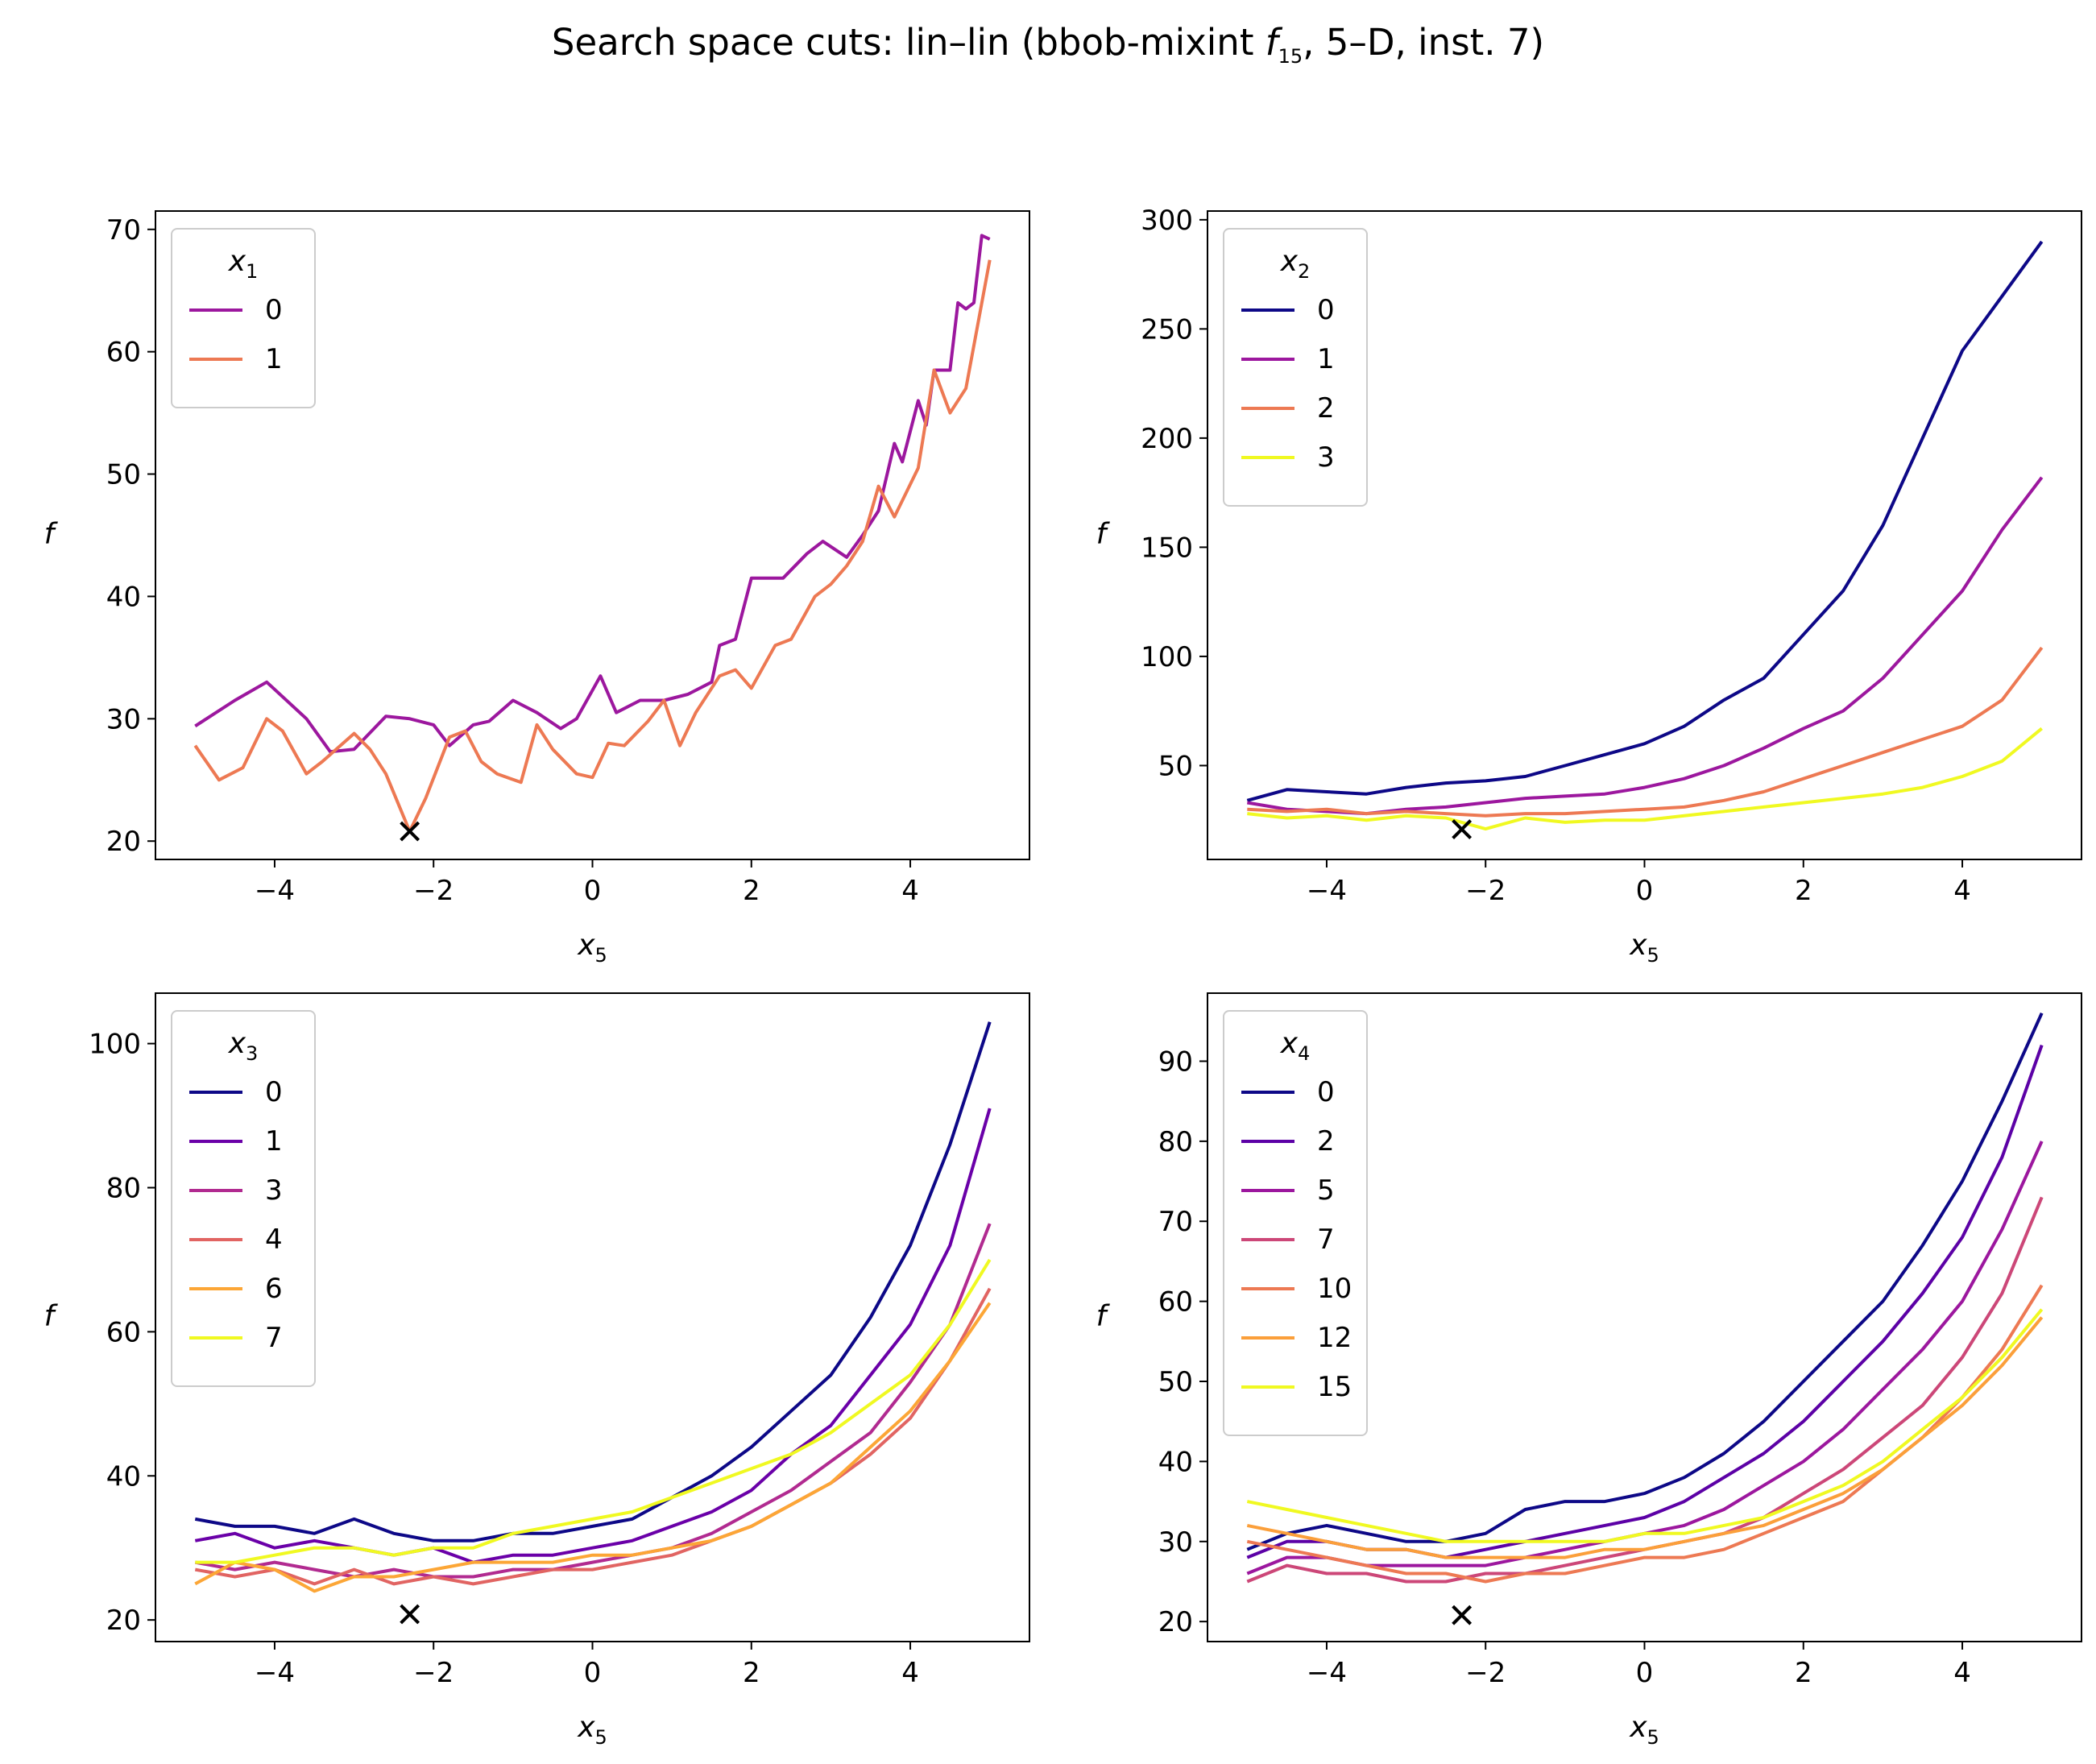 Image resolution: width=2096 pixels, height=1764 pixels. What do you see at coordinates (1296, 1289) in the screenshot?
I see `legend-item-10: 10` at bounding box center [1296, 1289].